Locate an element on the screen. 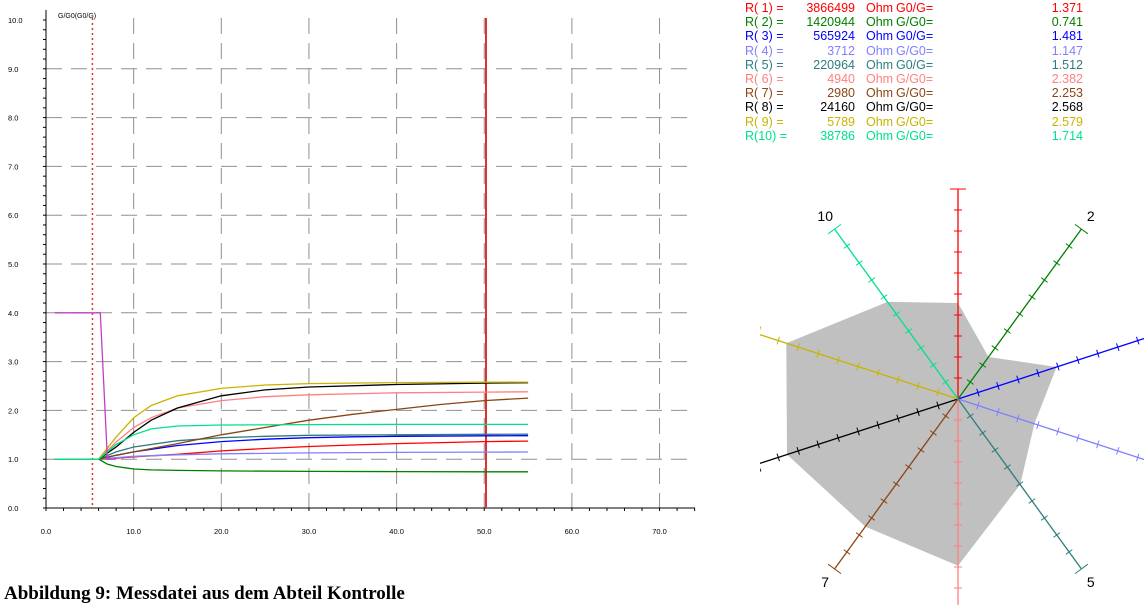 This screenshot has height=605, width=1144. reading-ratio: 2.579 is located at coordinates (1067, 121).